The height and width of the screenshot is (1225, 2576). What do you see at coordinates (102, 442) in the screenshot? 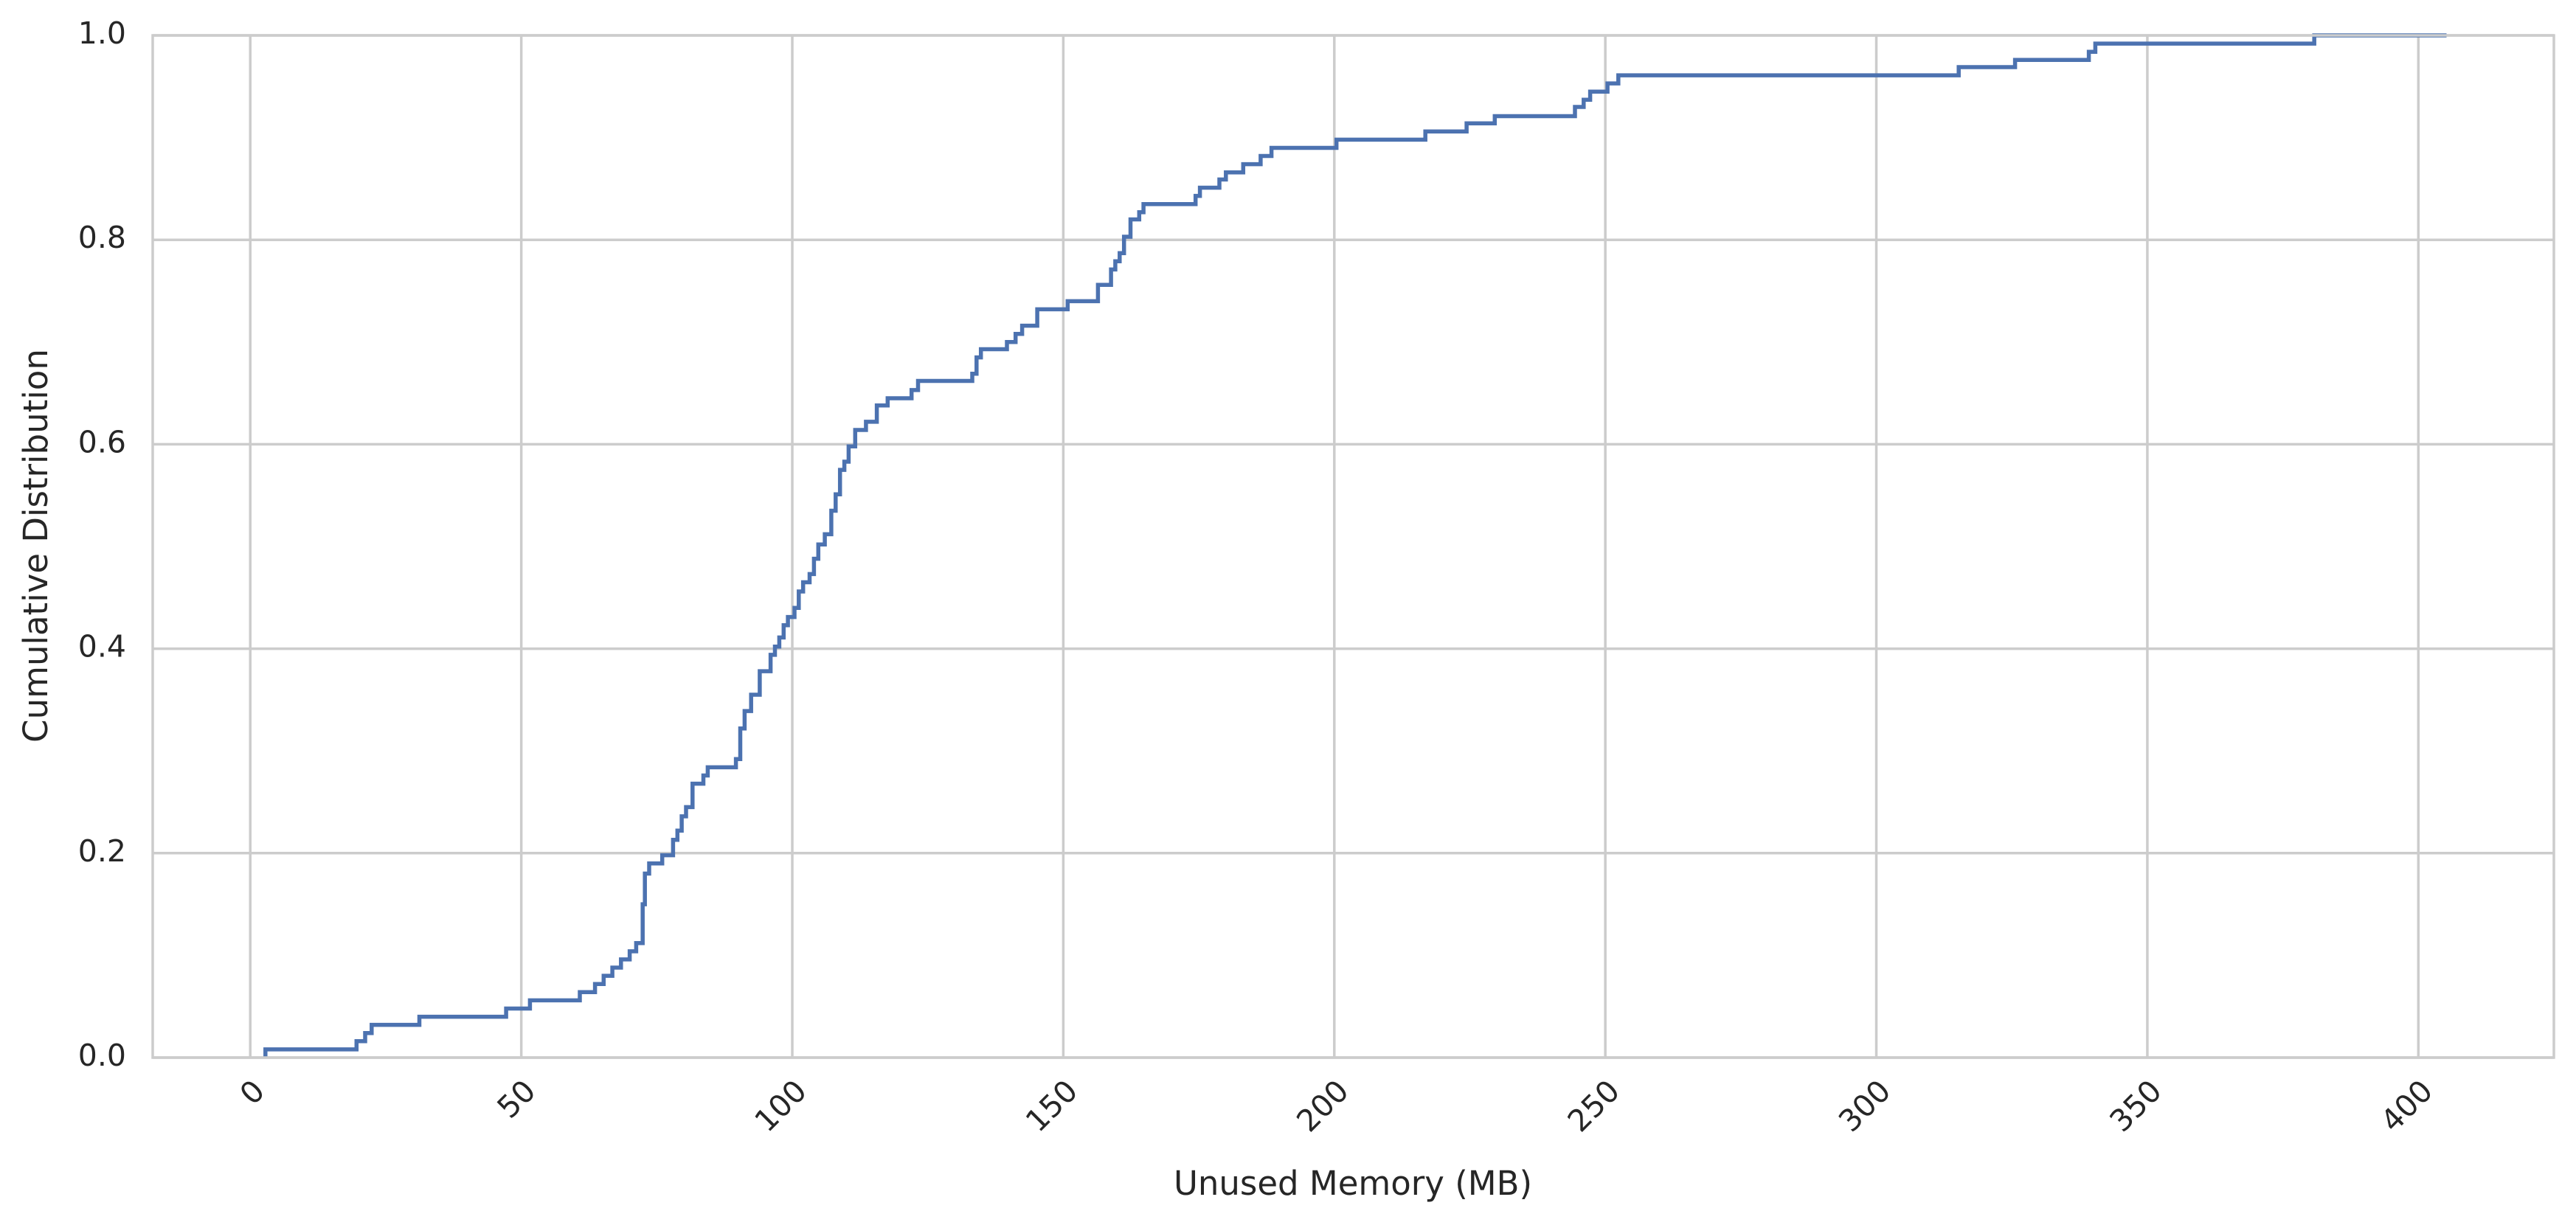
I see `y-tick-label: 0.6` at bounding box center [102, 442].